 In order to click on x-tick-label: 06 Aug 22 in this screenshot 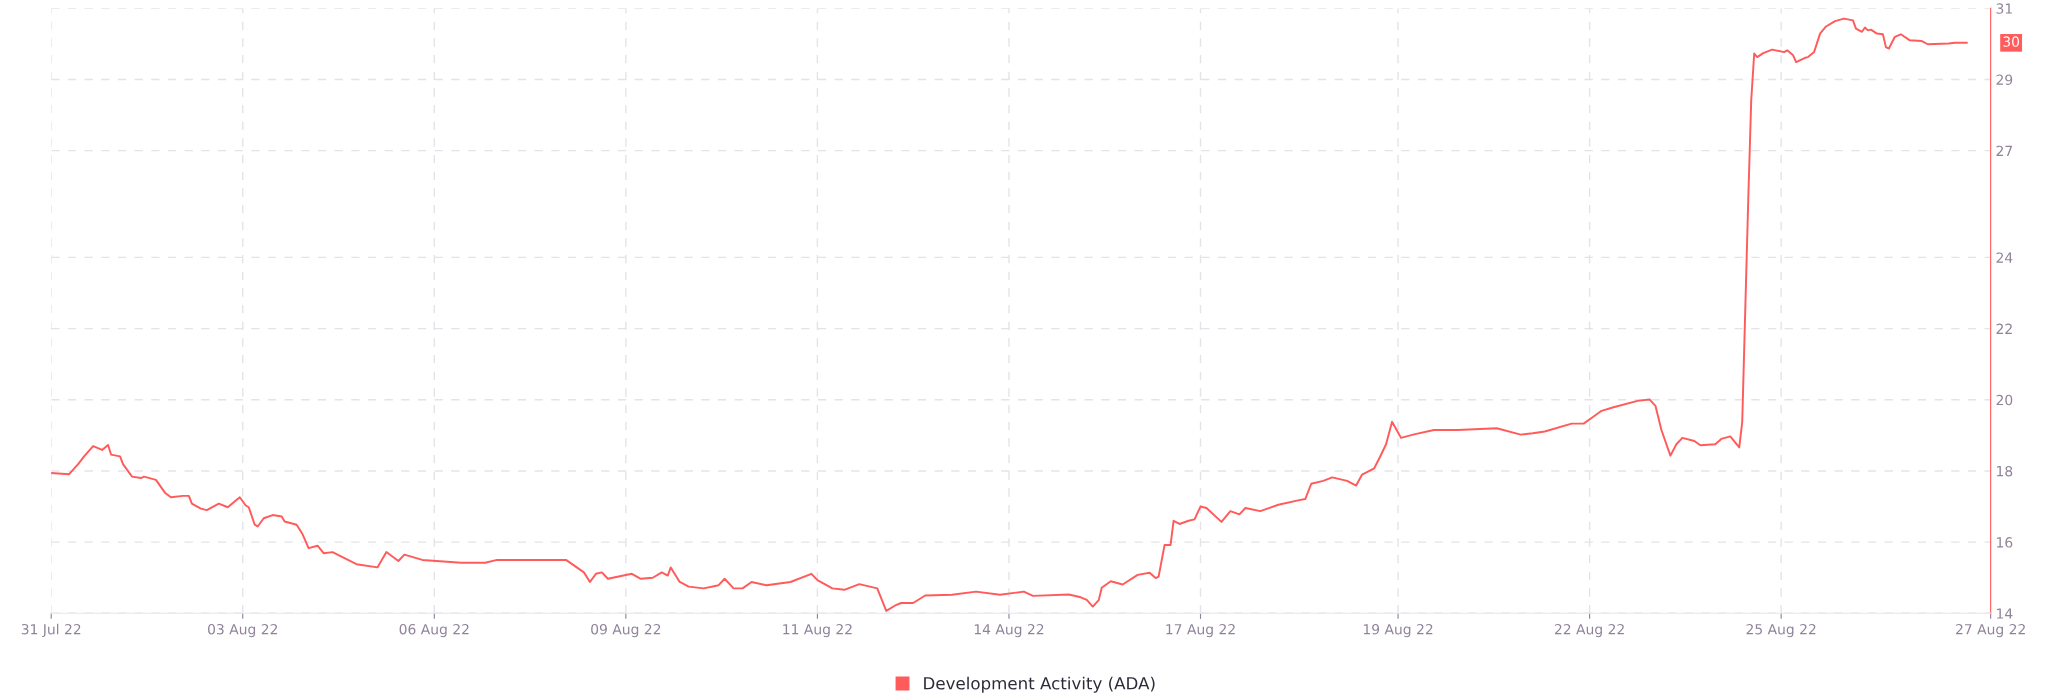, I will do `click(434, 630)`.